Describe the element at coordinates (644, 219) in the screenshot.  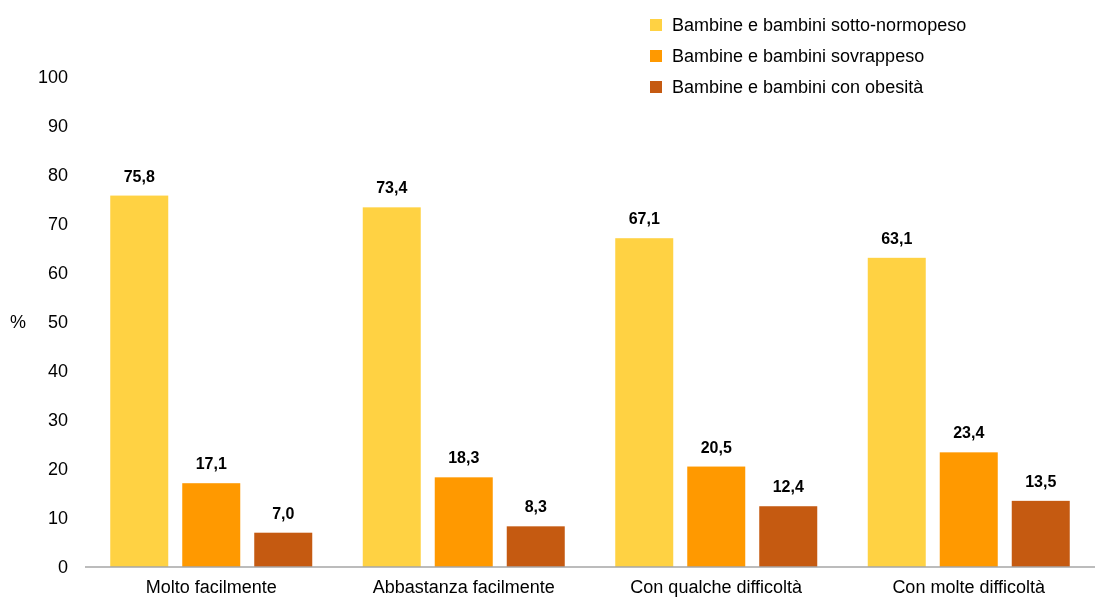
I see `data-label: 67,1` at that location.